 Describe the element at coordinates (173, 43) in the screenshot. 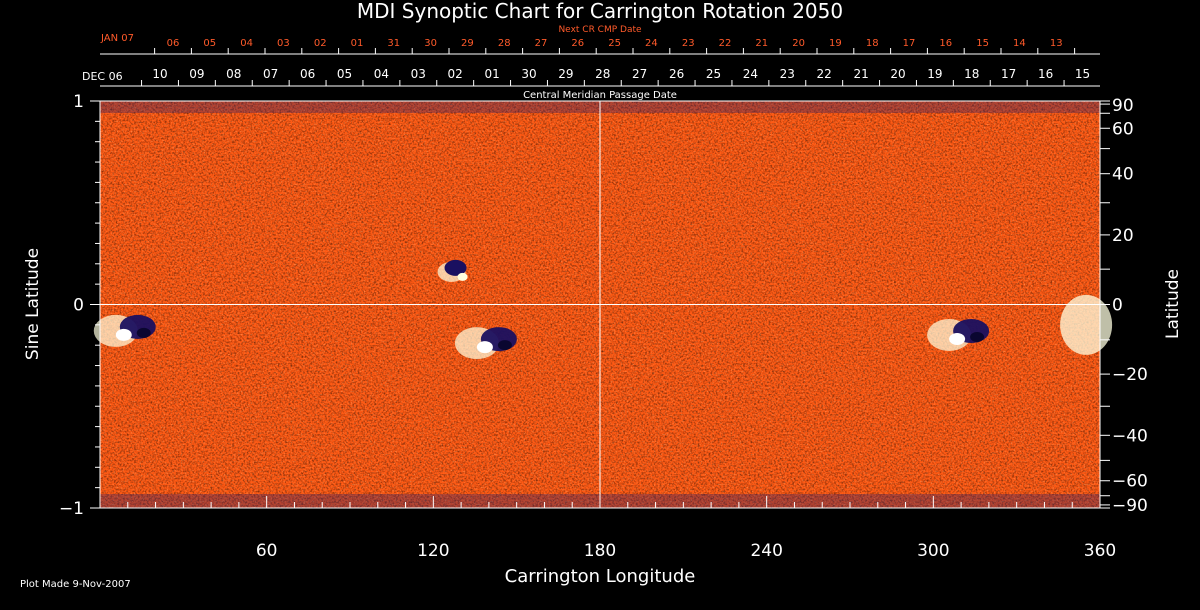

I see `next-cr-date-label: 06` at that location.